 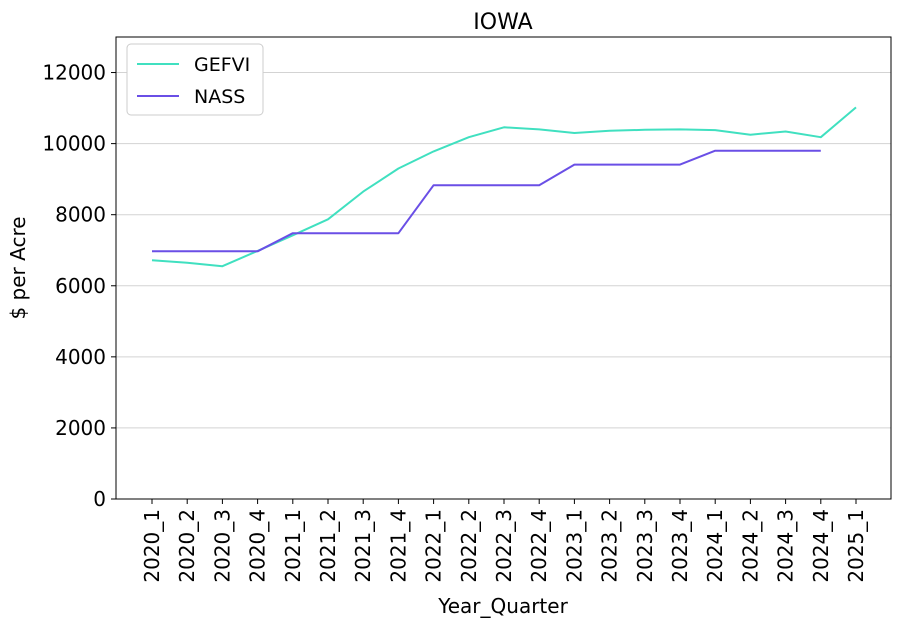 I want to click on x-tick-label: 2021_2, so click(x=328, y=546).